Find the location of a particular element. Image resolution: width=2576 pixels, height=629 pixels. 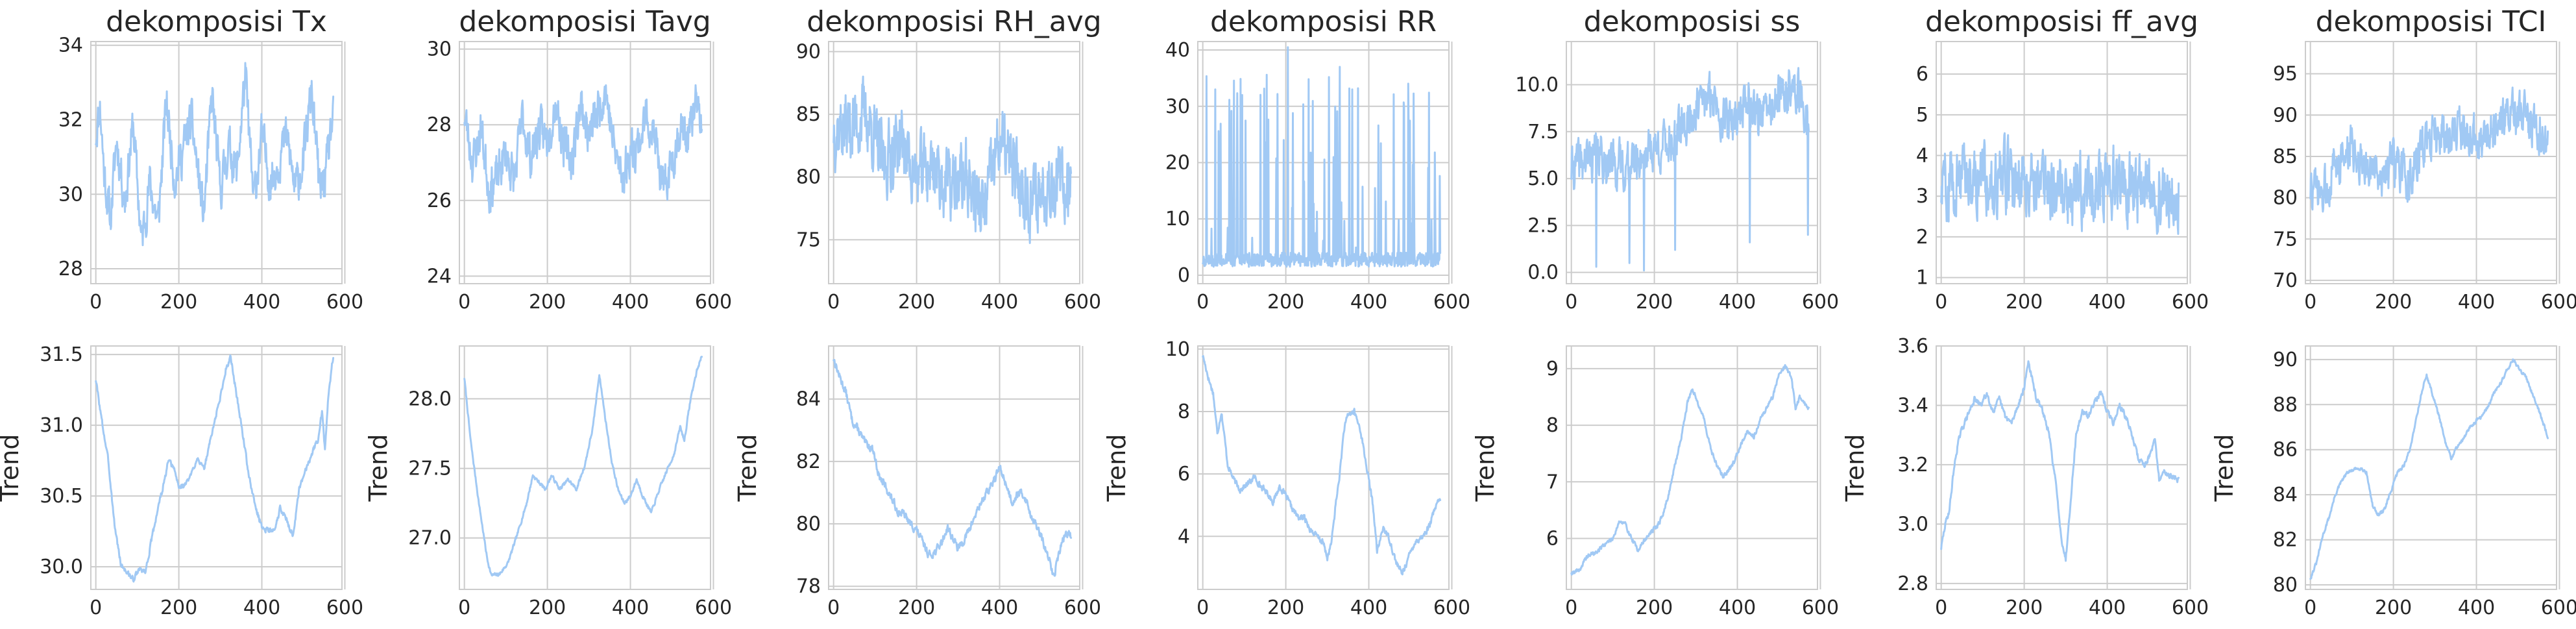

subplot-decomposition-7: 0 200 400 600 70 75 80 85 90 95 dekomposisi TCI is located at coordinates (2424, 159).